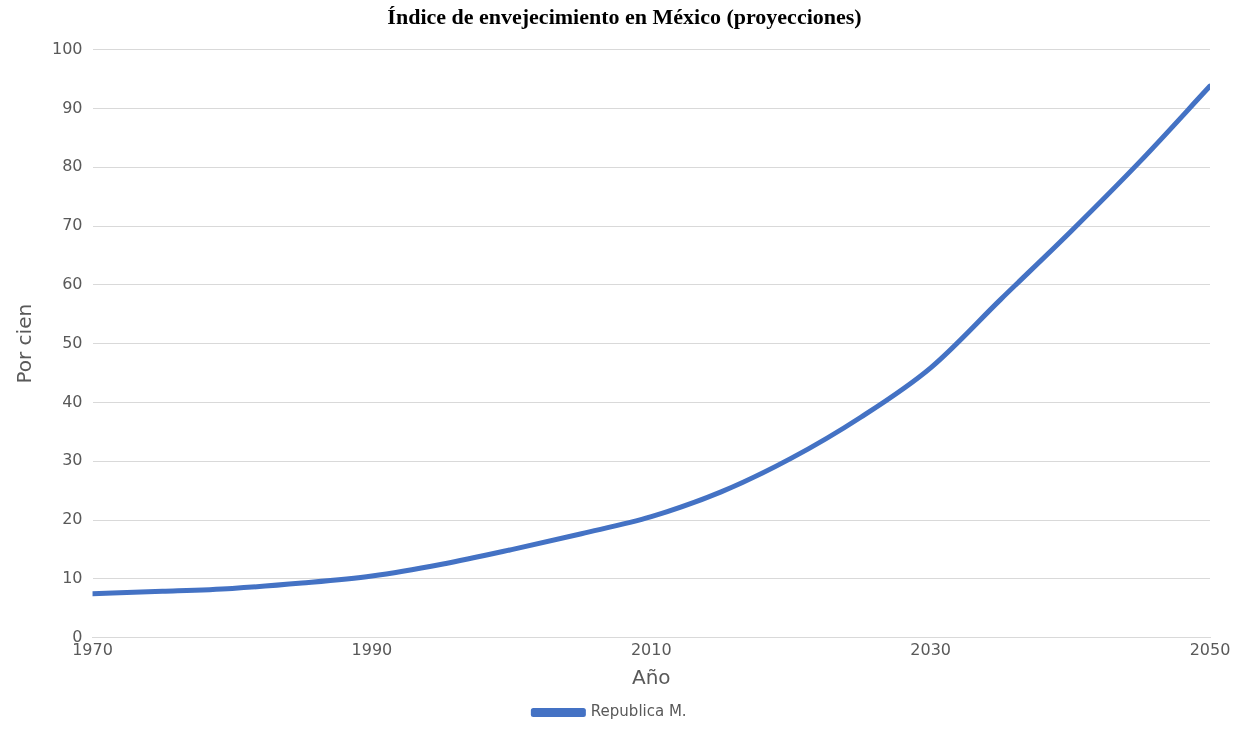  What do you see at coordinates (72, 225) in the screenshot?
I see `y-tick-label: 70` at bounding box center [72, 225].